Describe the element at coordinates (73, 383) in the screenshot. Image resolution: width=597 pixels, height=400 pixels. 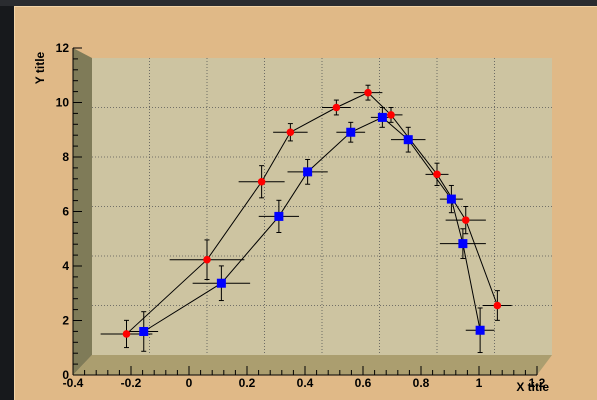
I see `x-tick-label: -0.4` at that location.